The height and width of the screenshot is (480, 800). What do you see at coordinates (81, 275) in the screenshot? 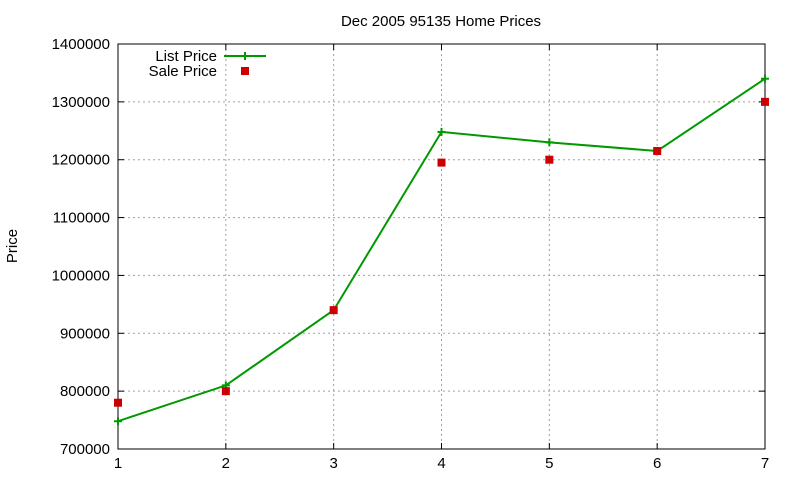
I see `y-tick-label: 1000000` at bounding box center [81, 275].